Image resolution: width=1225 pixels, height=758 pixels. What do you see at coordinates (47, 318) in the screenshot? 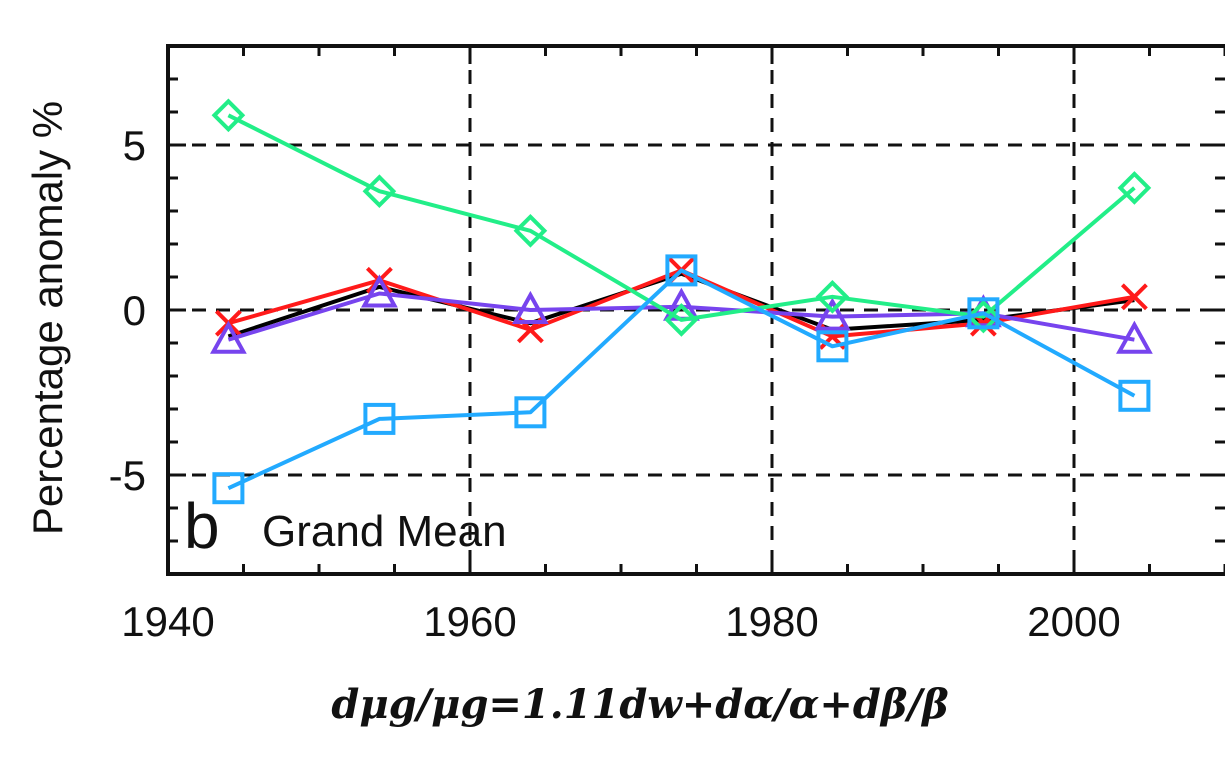
I see `y-axis-label: Percentage anomaly %` at bounding box center [47, 318].